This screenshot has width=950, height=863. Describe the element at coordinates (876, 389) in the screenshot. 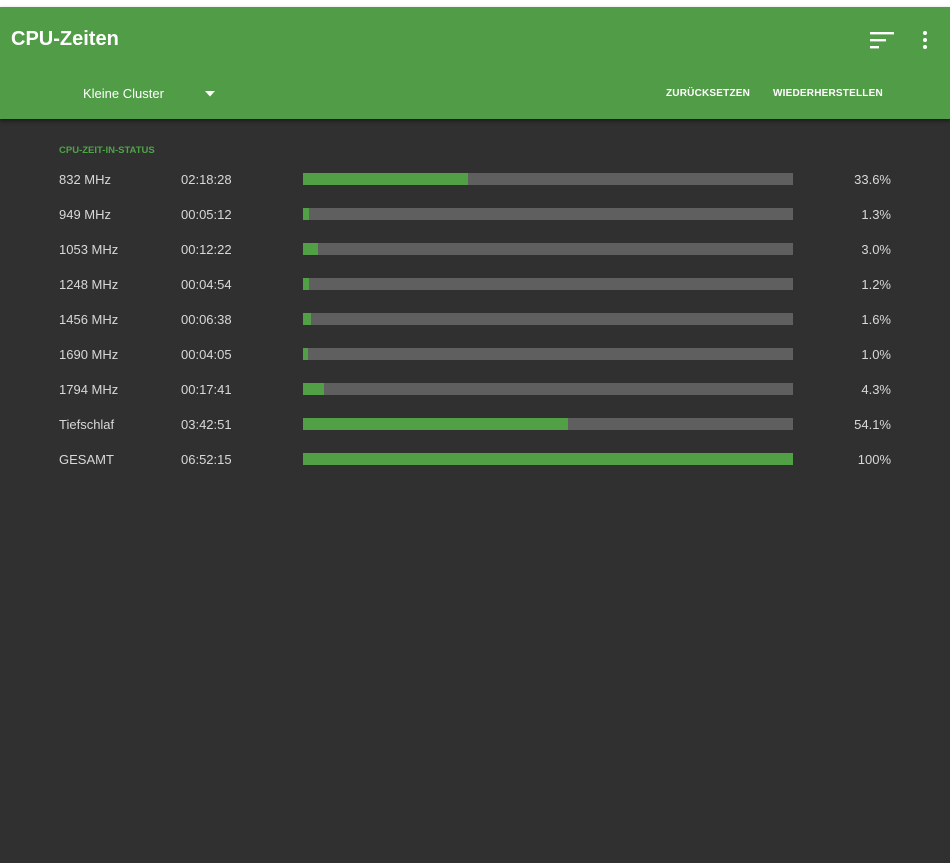

I see `state-percent: 4.3%` at that location.